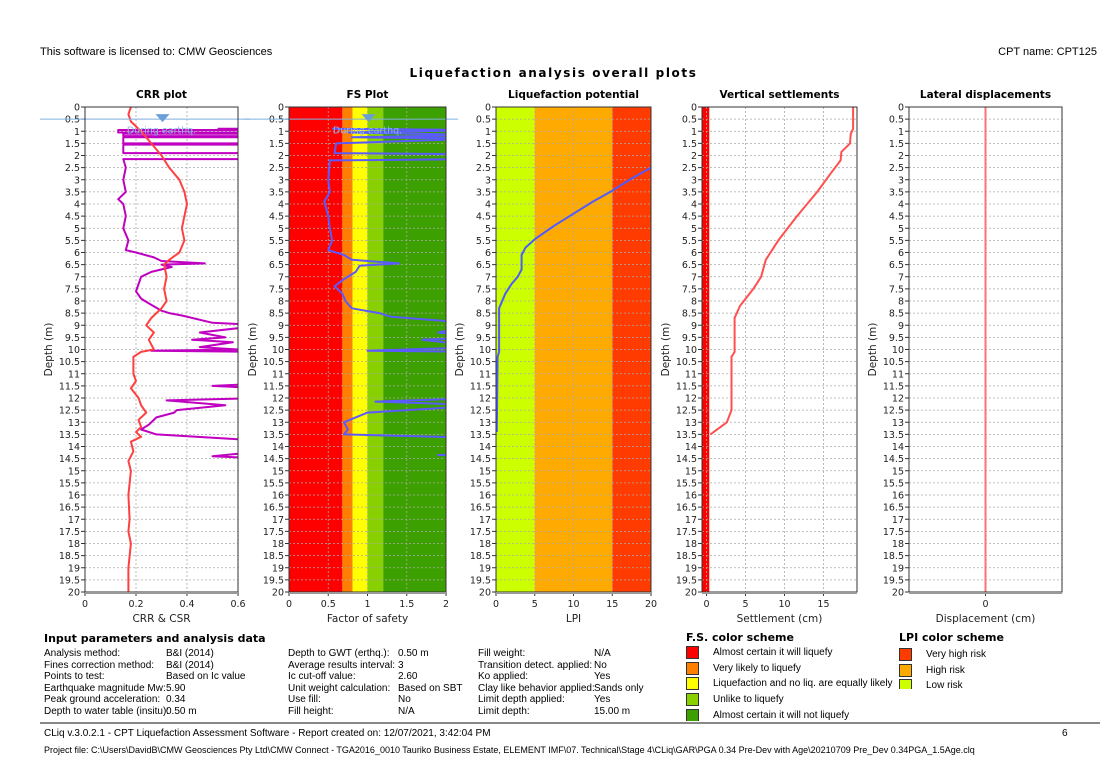  What do you see at coordinates (406, 604) in the screenshot?
I see `x-tick-label: 1.5` at bounding box center [406, 604].